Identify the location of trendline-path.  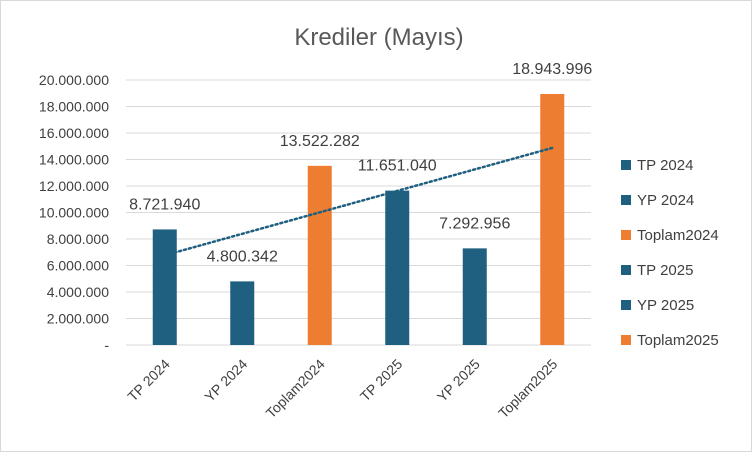
(358, 201).